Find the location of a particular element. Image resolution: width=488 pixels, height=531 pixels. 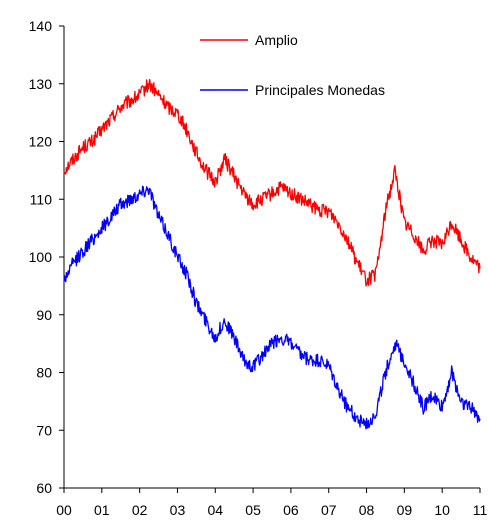

y-tick-label-110: 110 is located at coordinates (41, 199).